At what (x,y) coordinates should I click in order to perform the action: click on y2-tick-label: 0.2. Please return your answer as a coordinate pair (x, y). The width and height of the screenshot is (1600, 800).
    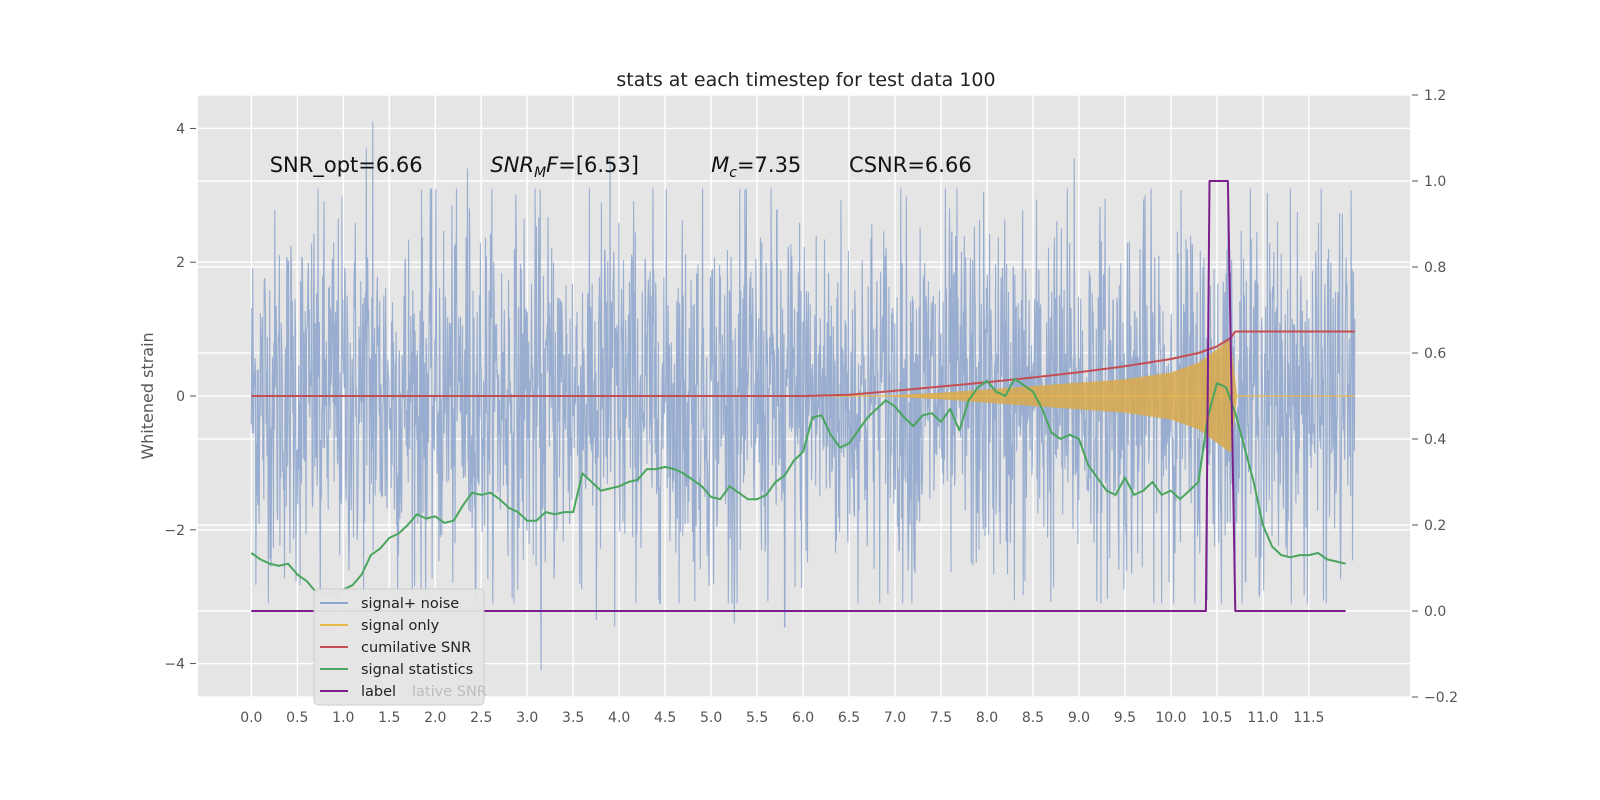
    Looking at the image, I should click on (1435, 526).